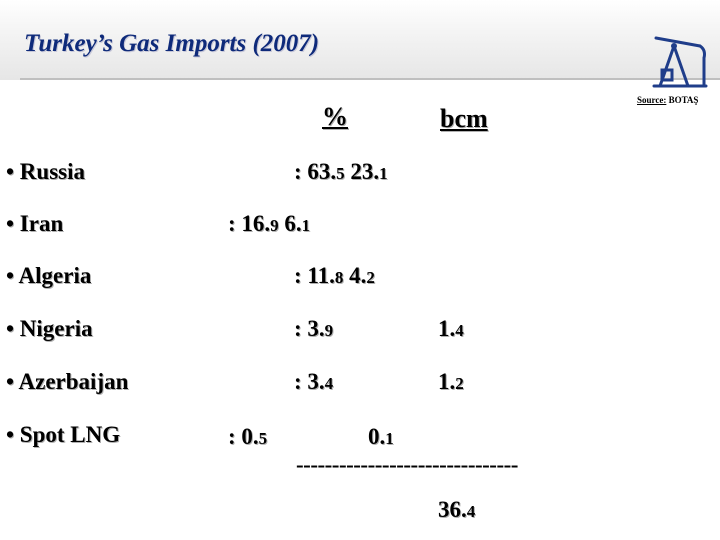 The width and height of the screenshot is (720, 540). I want to click on row-percent-int: 16., so click(256, 223).